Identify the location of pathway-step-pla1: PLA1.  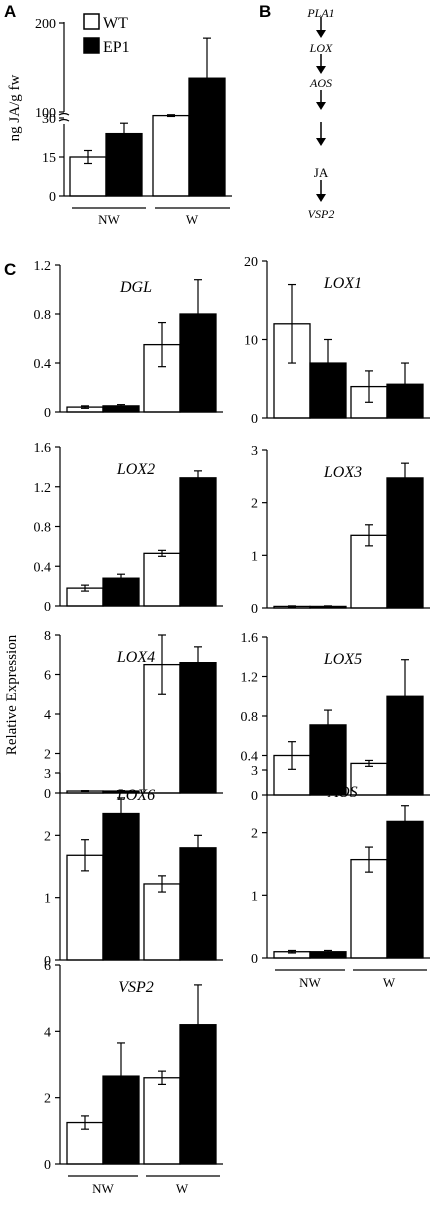
(320, 13).